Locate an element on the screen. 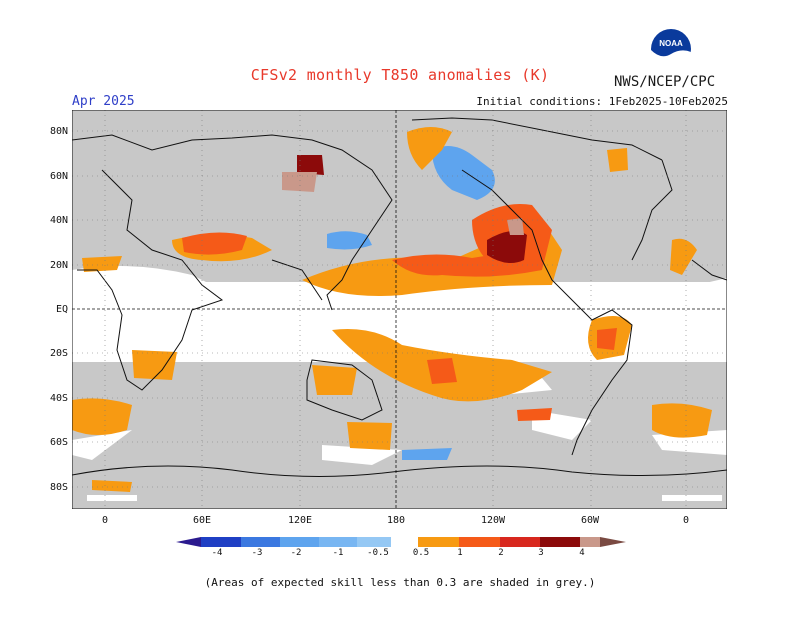 The height and width of the screenshot is (618, 800). colorbar-label: -3 is located at coordinates (257, 553).